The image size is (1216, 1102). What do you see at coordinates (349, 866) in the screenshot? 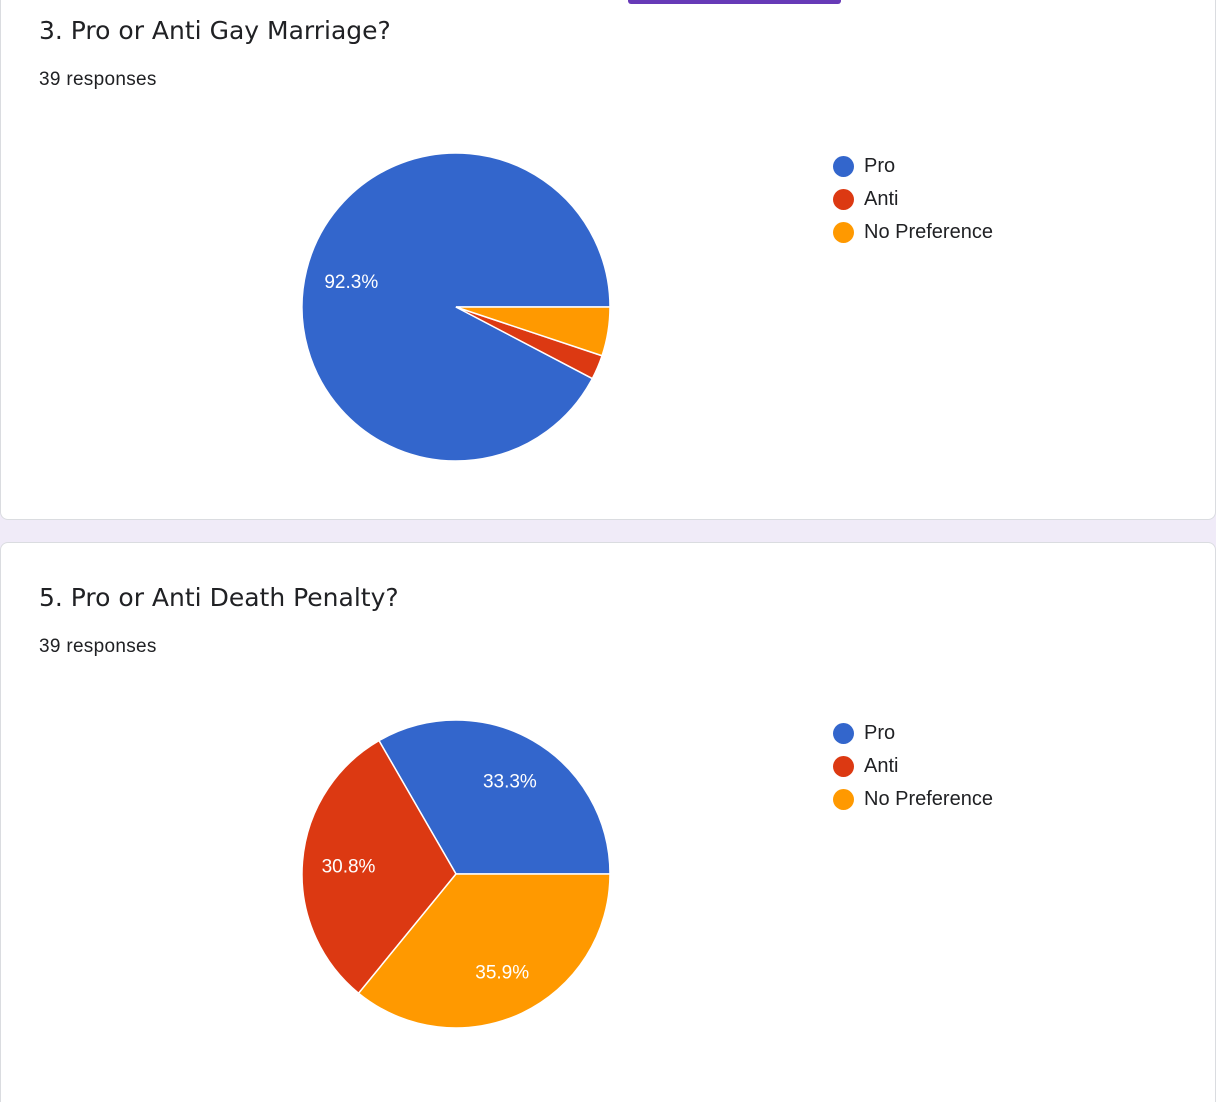
I see `slice-percent-label: 30.8%` at bounding box center [349, 866].